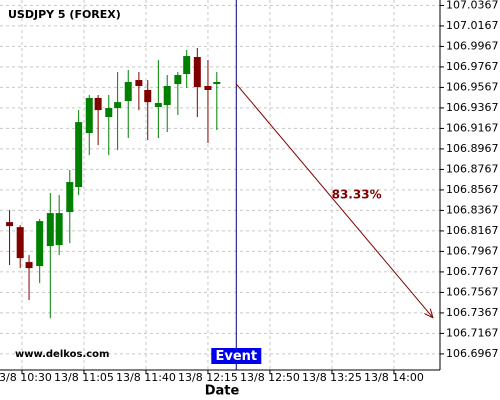  I want to click on y-tick-label: 106.8567, so click(472, 189).